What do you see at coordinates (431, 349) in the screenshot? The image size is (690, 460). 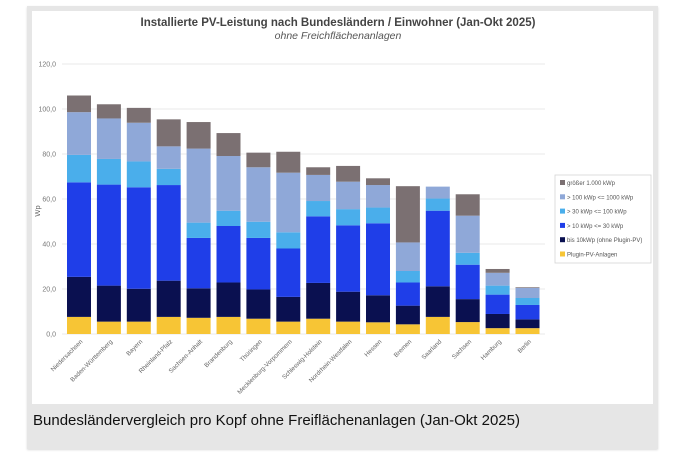 I see `x-tick-label: Saarland` at bounding box center [431, 349].